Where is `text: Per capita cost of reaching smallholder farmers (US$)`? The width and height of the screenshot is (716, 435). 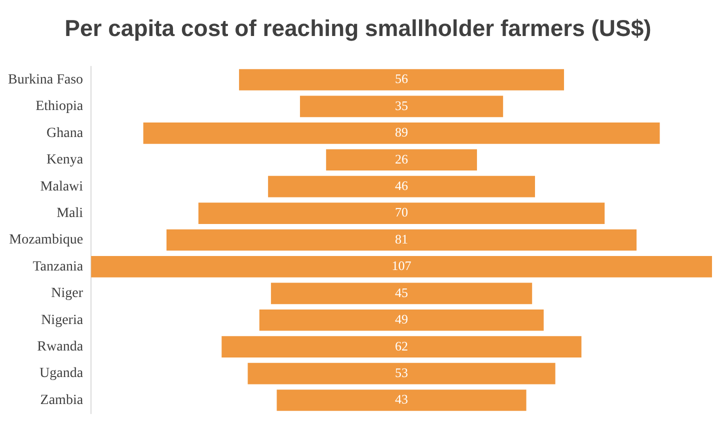
text: Per capita cost of reaching smallholder farmers (US$) is located at coordinates (358, 28).